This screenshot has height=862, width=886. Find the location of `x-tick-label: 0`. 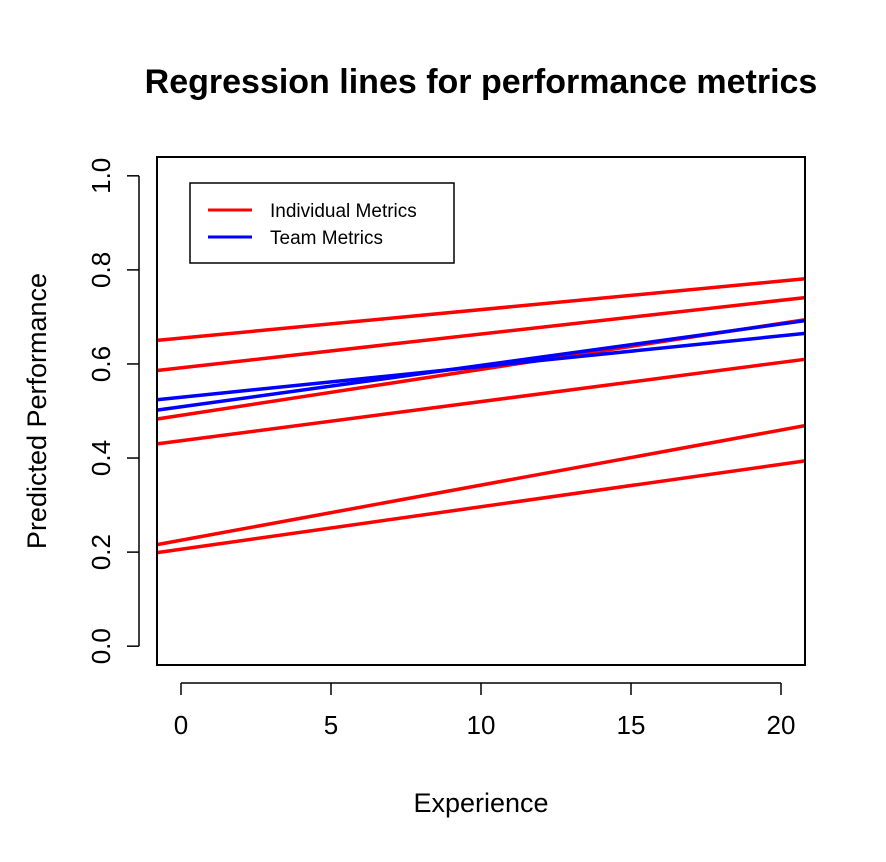

x-tick-label: 0 is located at coordinates (181, 725).